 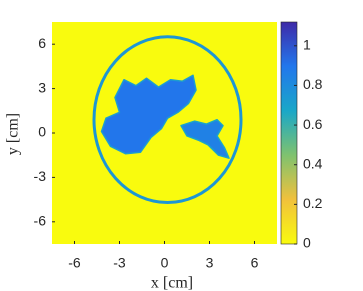 What do you see at coordinates (42, 43) in the screenshot?
I see `y-tick-label: 6` at bounding box center [42, 43].